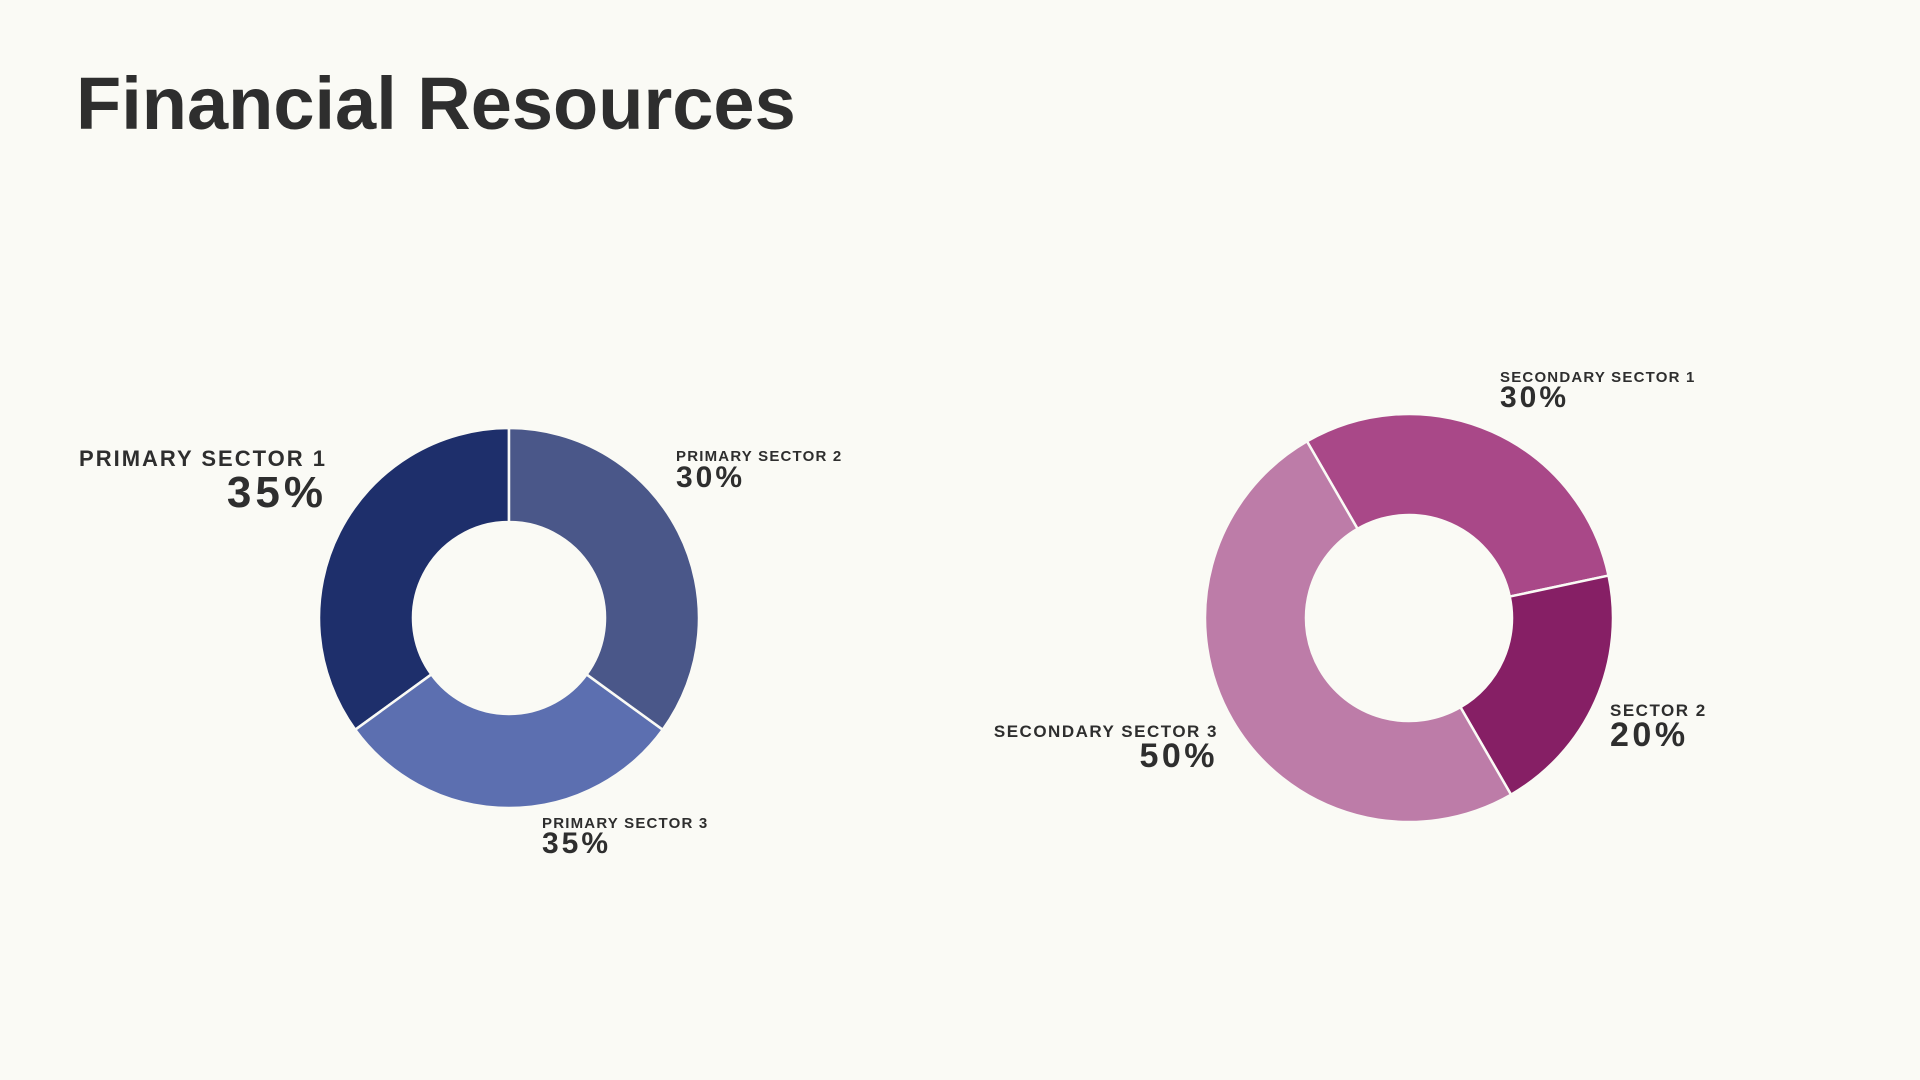  I want to click on slice-label: SECTOR 2, so click(1658, 710).